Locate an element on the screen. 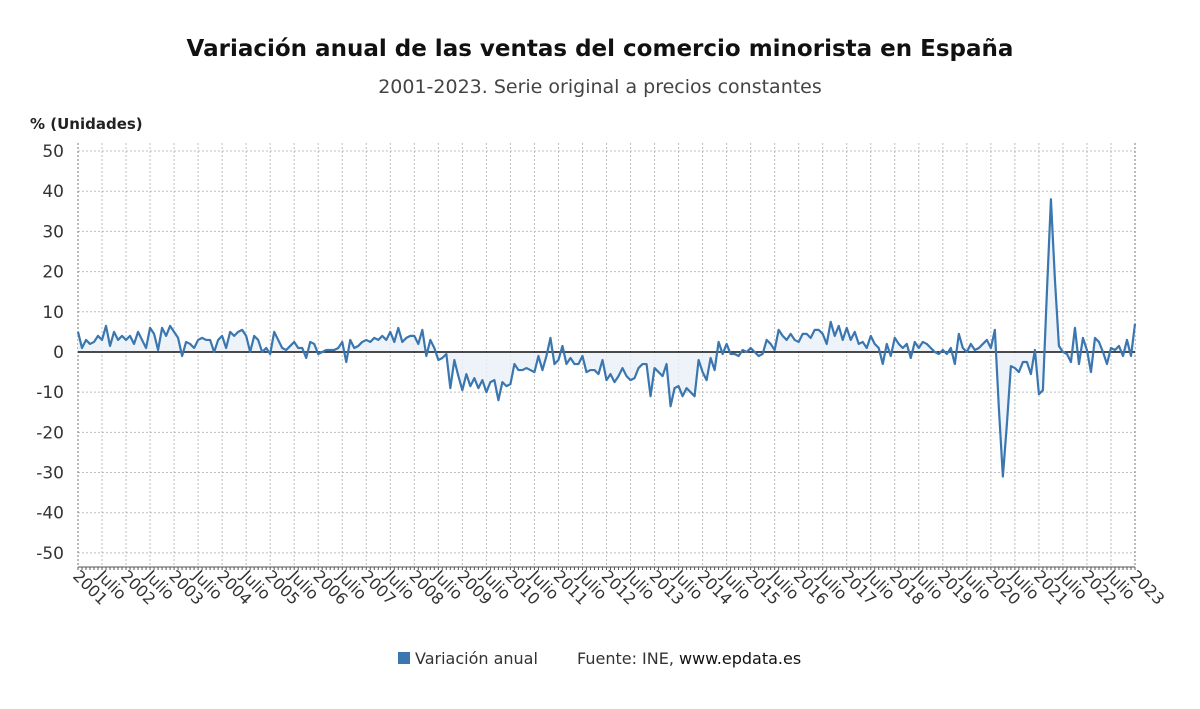 Image resolution: width=1200 pixels, height=709 pixels. y-tick-label: 50 is located at coordinates (53, 152).